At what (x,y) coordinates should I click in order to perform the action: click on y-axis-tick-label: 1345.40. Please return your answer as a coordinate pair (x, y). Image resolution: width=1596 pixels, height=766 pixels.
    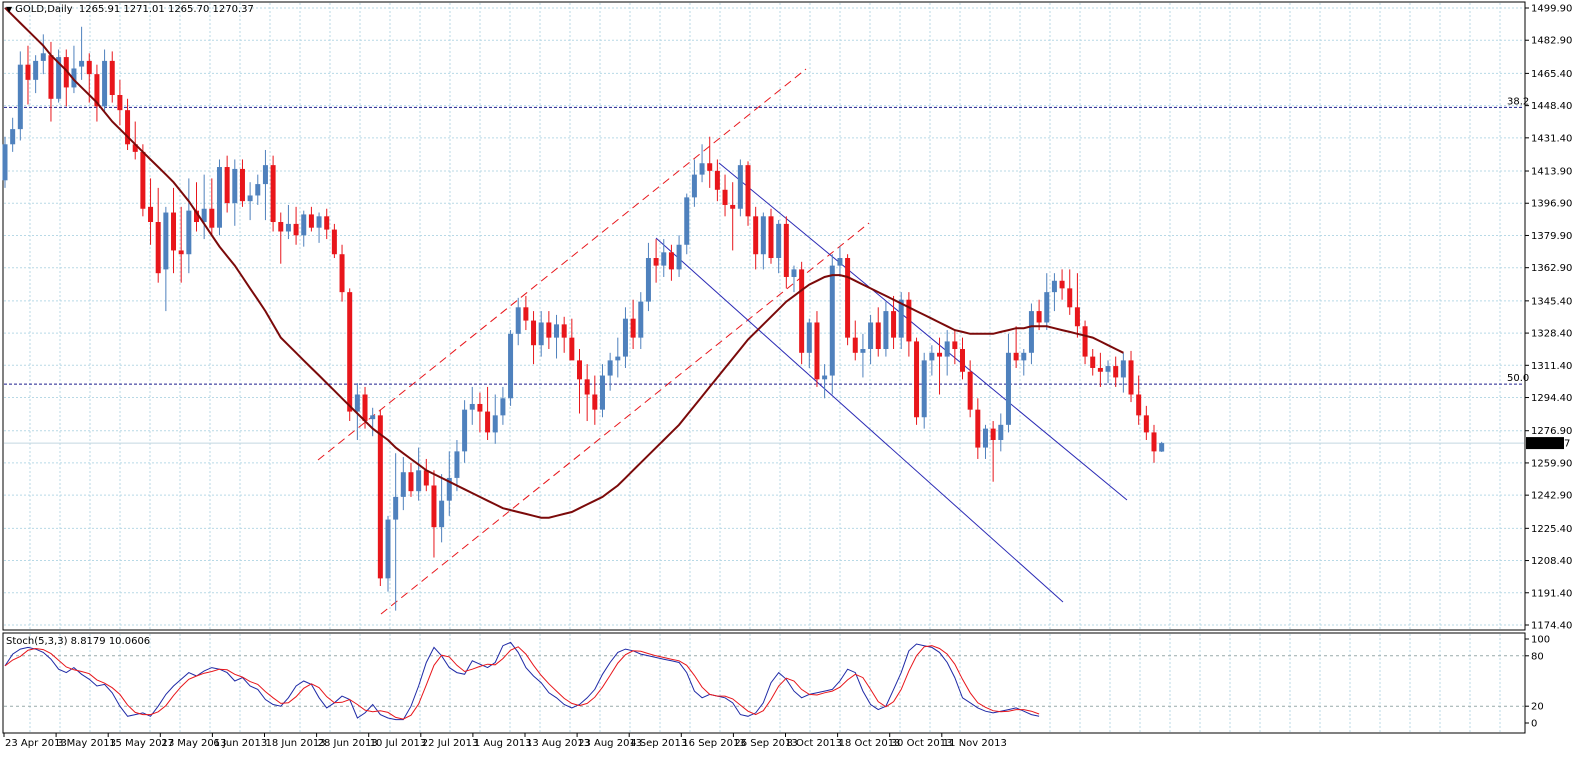
    Looking at the image, I should click on (1551, 301).